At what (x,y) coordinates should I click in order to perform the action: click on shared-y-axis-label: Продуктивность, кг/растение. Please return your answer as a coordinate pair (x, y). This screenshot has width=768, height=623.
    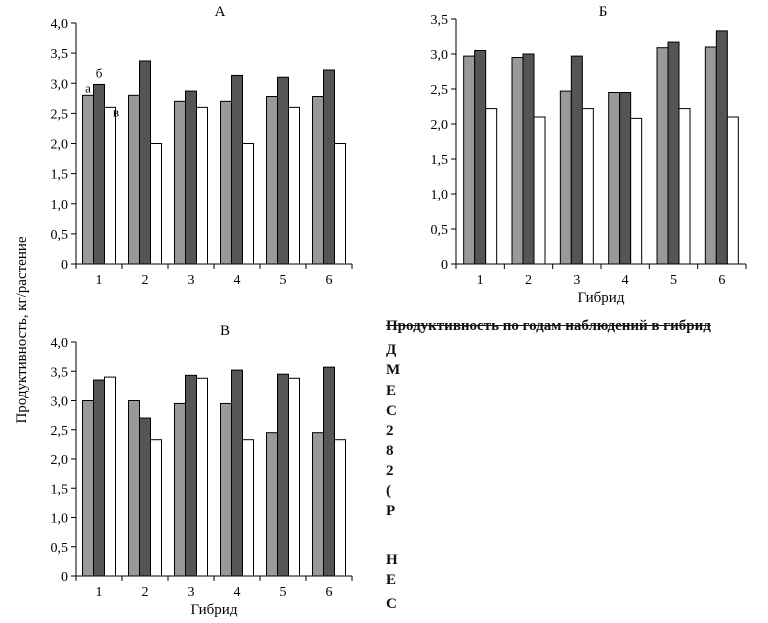
    Looking at the image, I should click on (22, 329).